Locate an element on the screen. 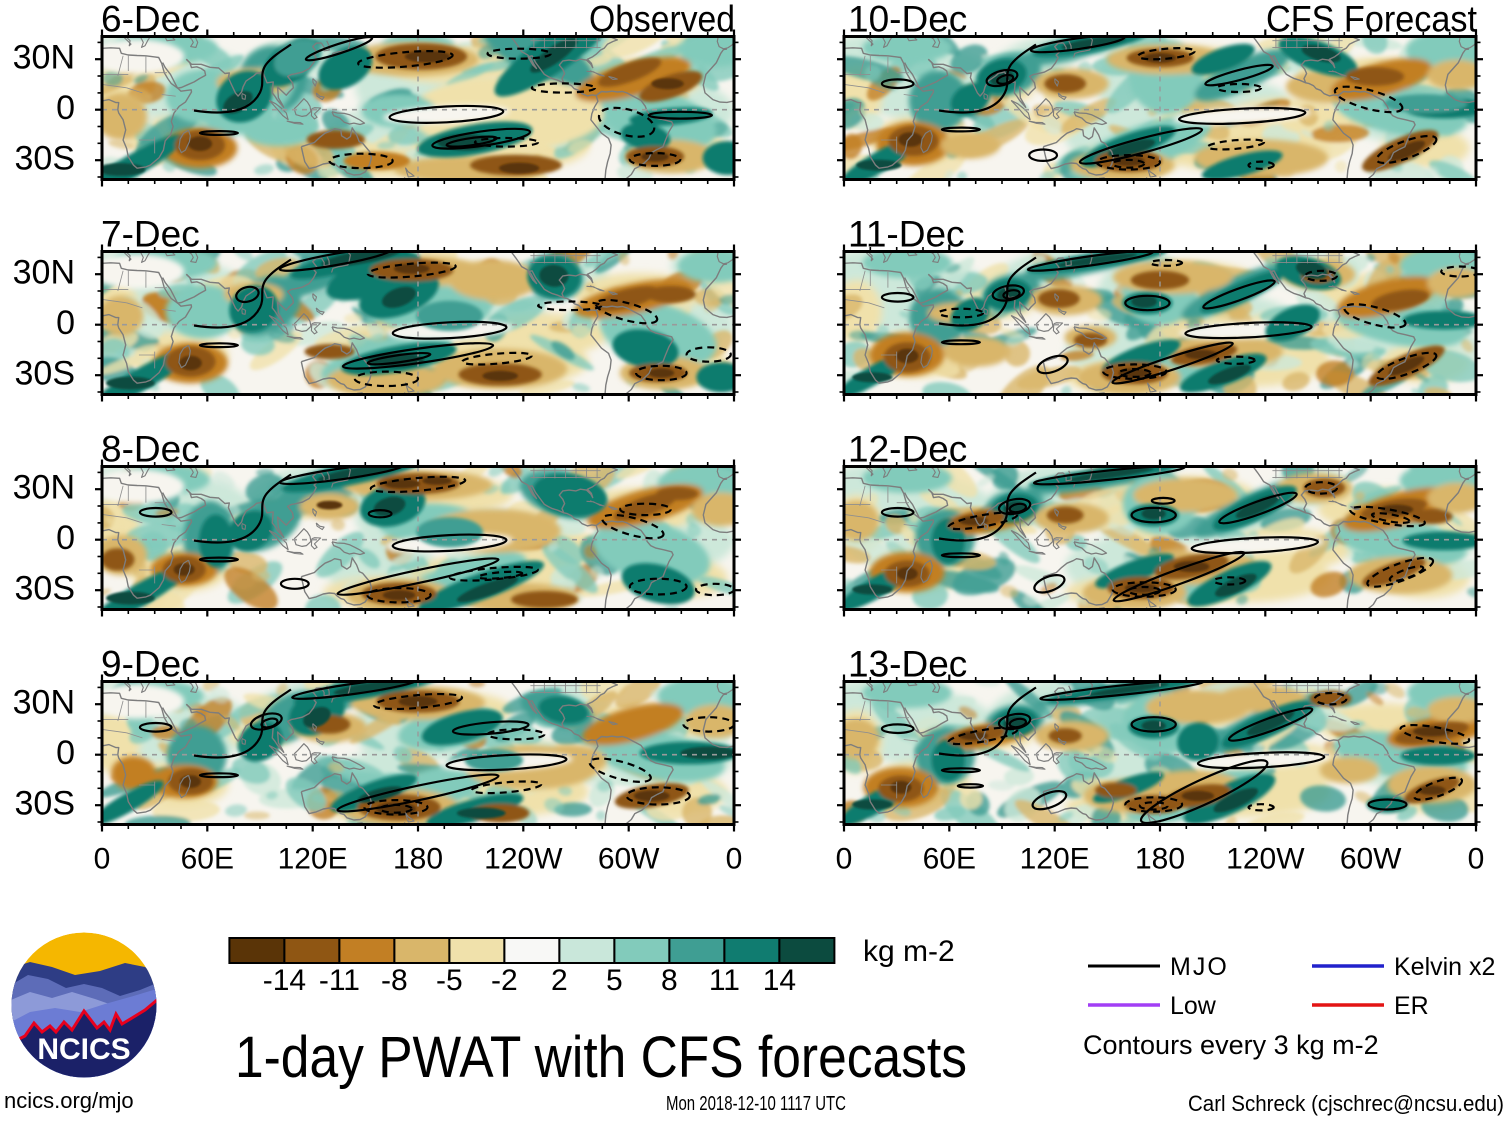 The width and height of the screenshot is (1510, 1126). svg-text: -5 is located at coordinates (449, 980).